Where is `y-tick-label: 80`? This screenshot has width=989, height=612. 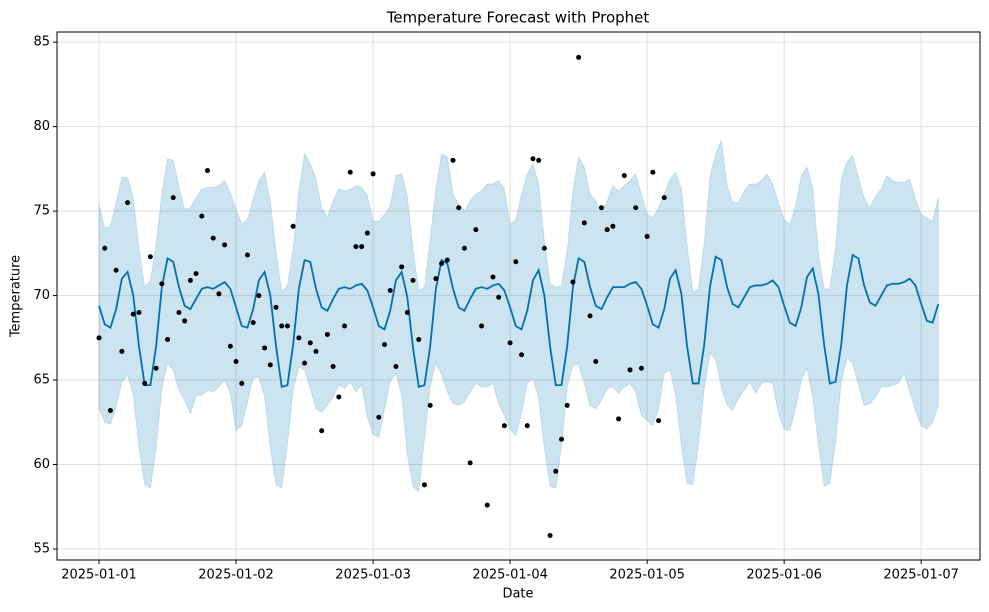 y-tick-label: 80 is located at coordinates (41, 126).